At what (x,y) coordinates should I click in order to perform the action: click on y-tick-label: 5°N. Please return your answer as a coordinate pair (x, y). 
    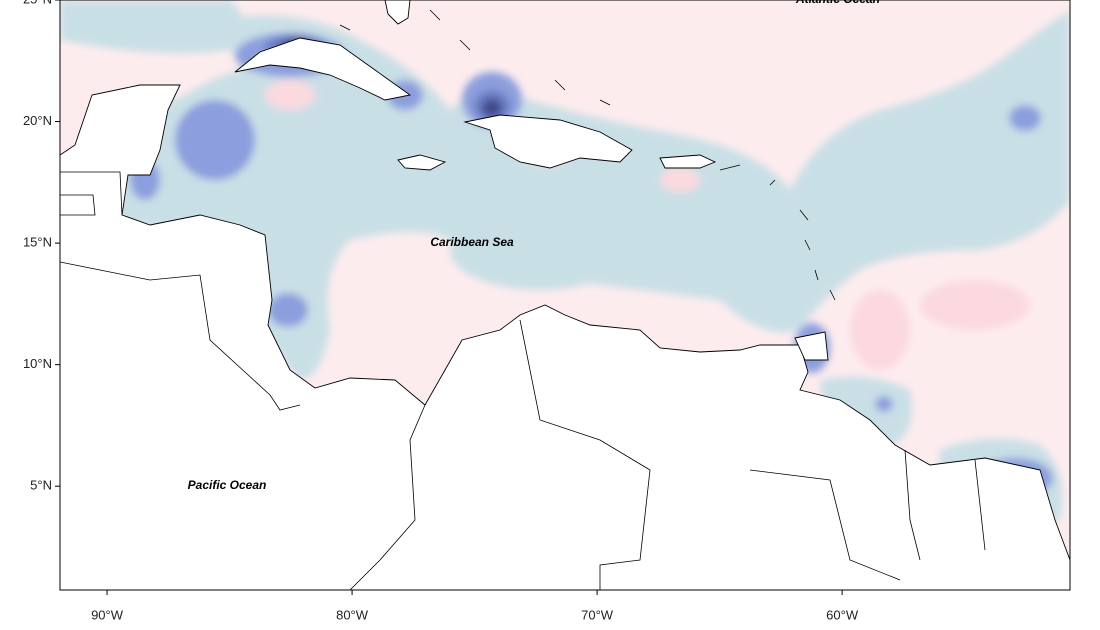
    Looking at the image, I should click on (41, 485).